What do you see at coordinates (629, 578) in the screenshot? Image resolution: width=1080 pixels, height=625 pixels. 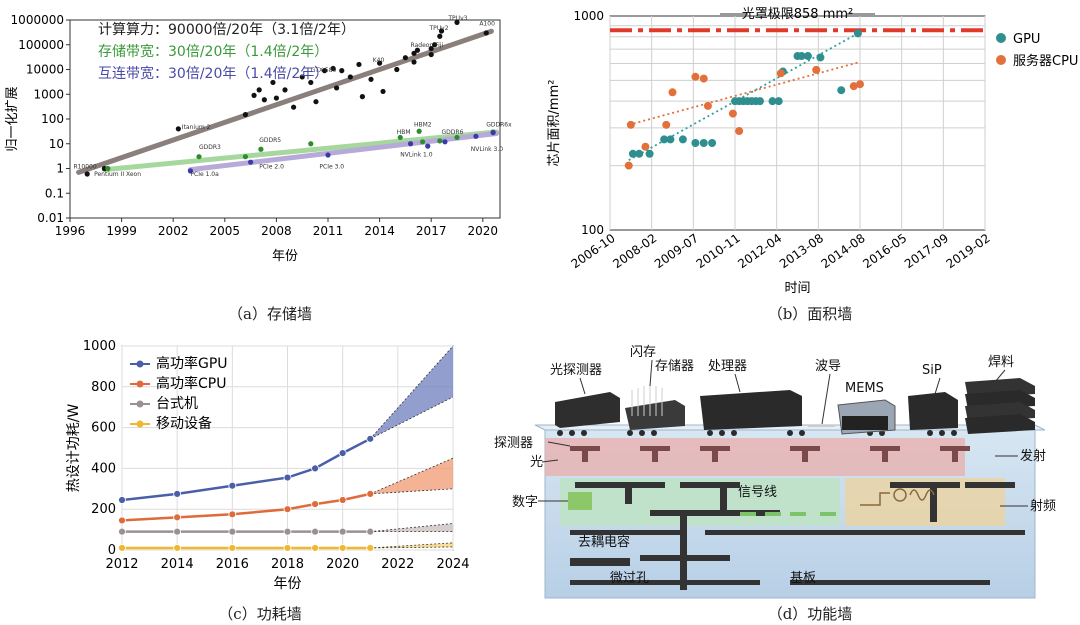 I see `label-micro-via: 微过孔` at bounding box center [629, 578].